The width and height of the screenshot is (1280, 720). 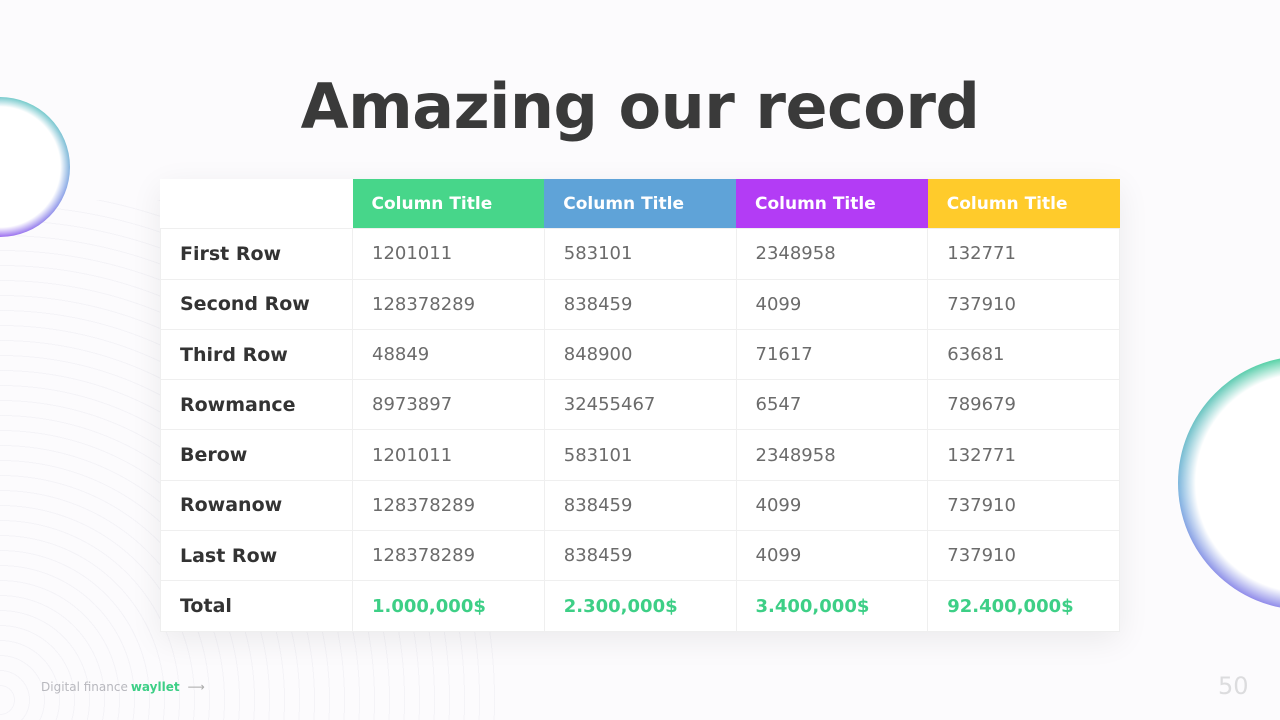 I want to click on page-number: 50, so click(x=1233, y=686).